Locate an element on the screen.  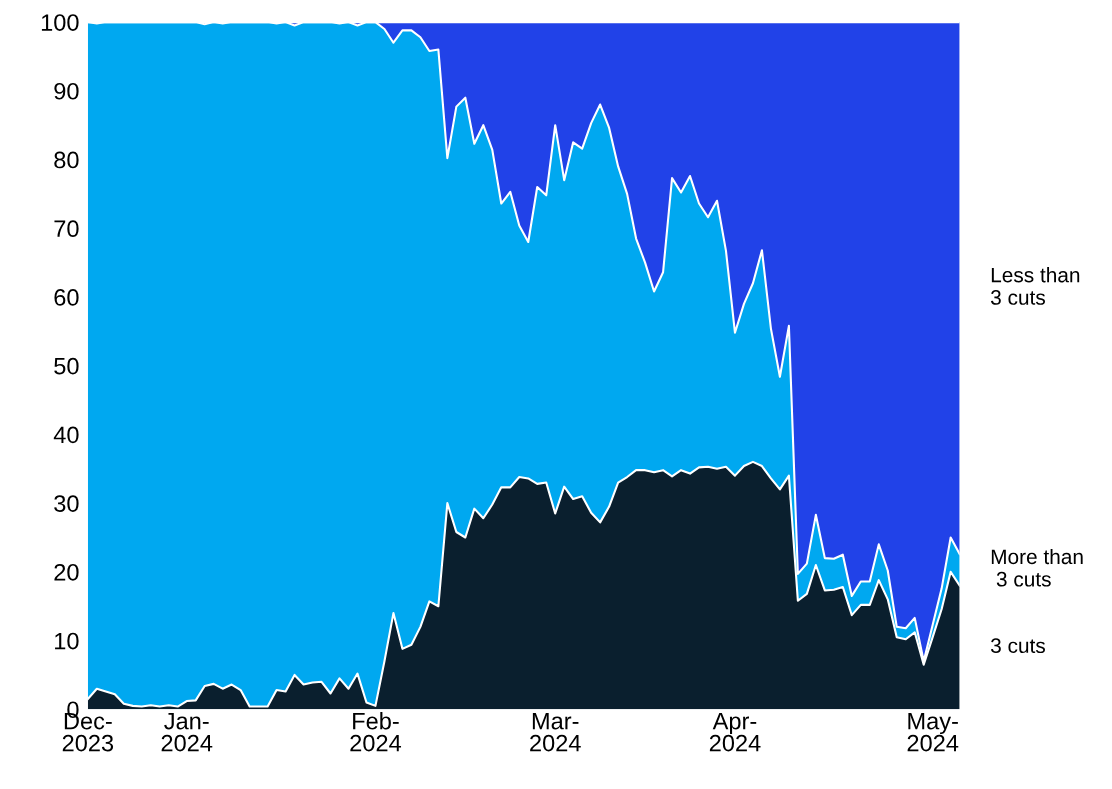
x-tick-label: May- 2024 is located at coordinates (933, 732).